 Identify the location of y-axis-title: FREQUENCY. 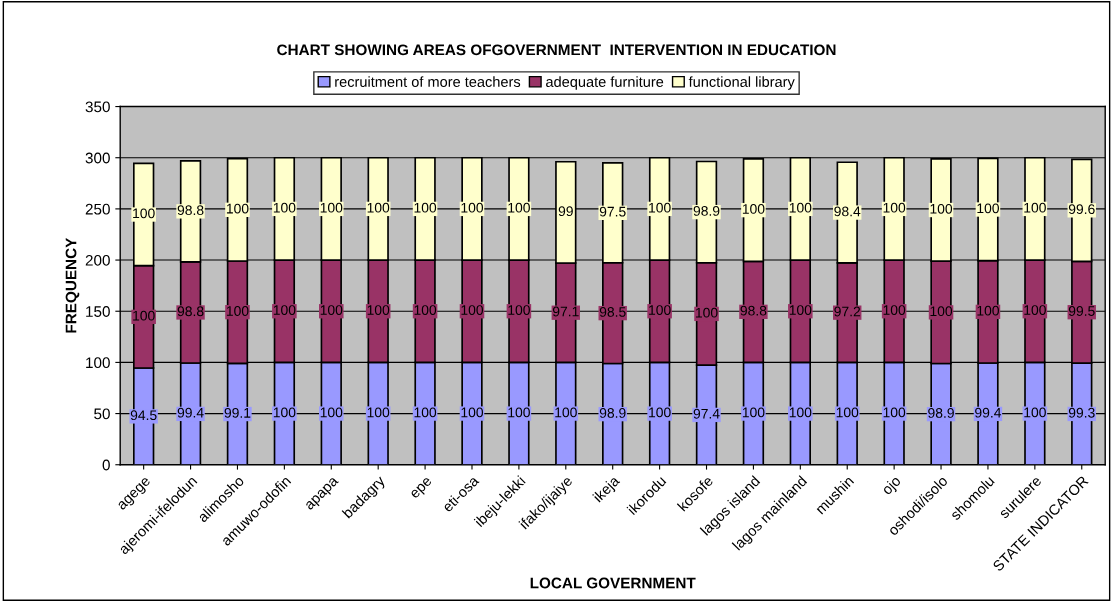
(72, 285).